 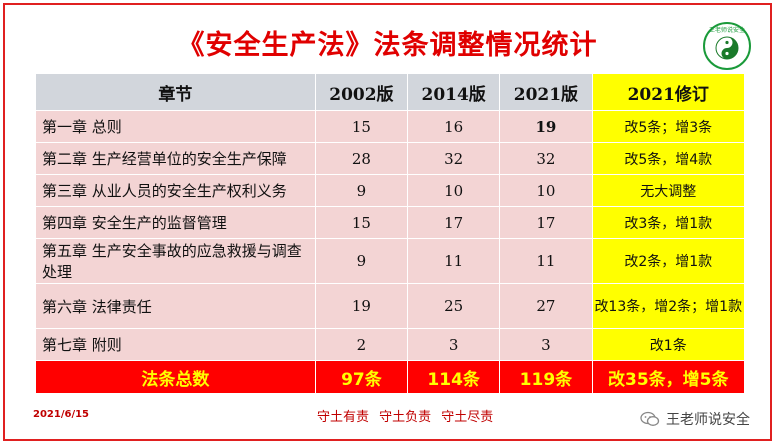 What do you see at coordinates (454, 222) in the screenshot?
I see `v2014-cell: 17` at bounding box center [454, 222].